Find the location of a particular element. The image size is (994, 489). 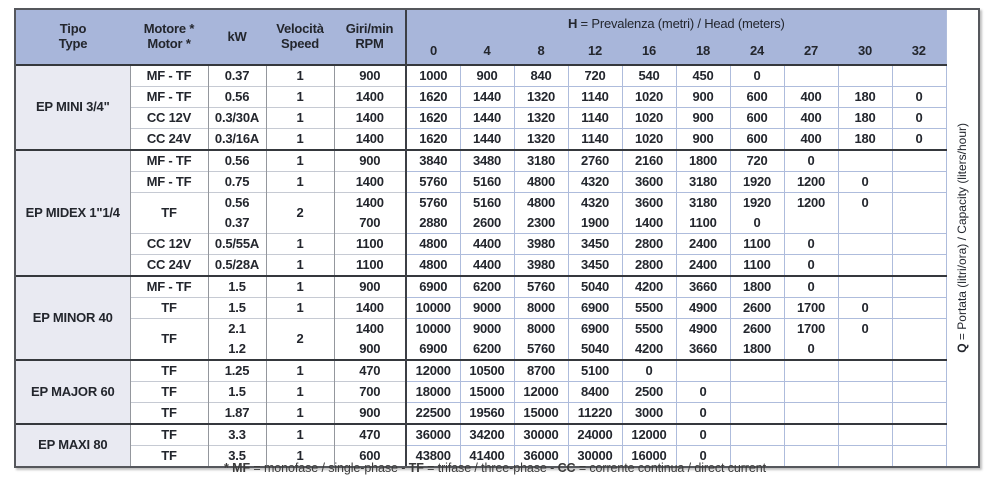

q-value-cell: 3180 is located at coordinates (541, 160).